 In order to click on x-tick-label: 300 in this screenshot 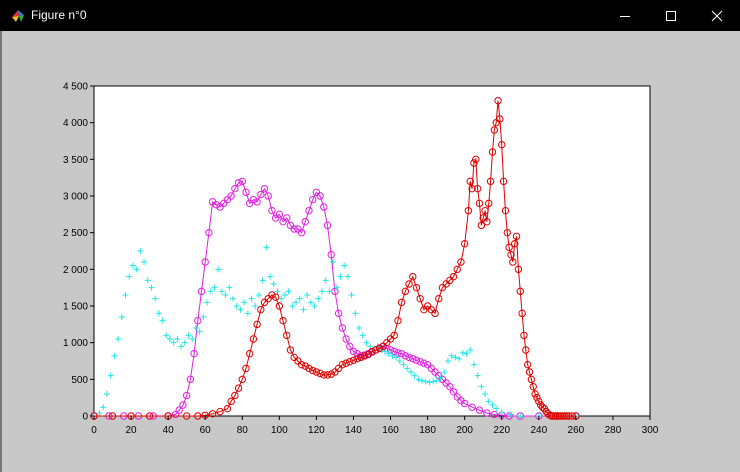, I will do `click(650, 430)`.